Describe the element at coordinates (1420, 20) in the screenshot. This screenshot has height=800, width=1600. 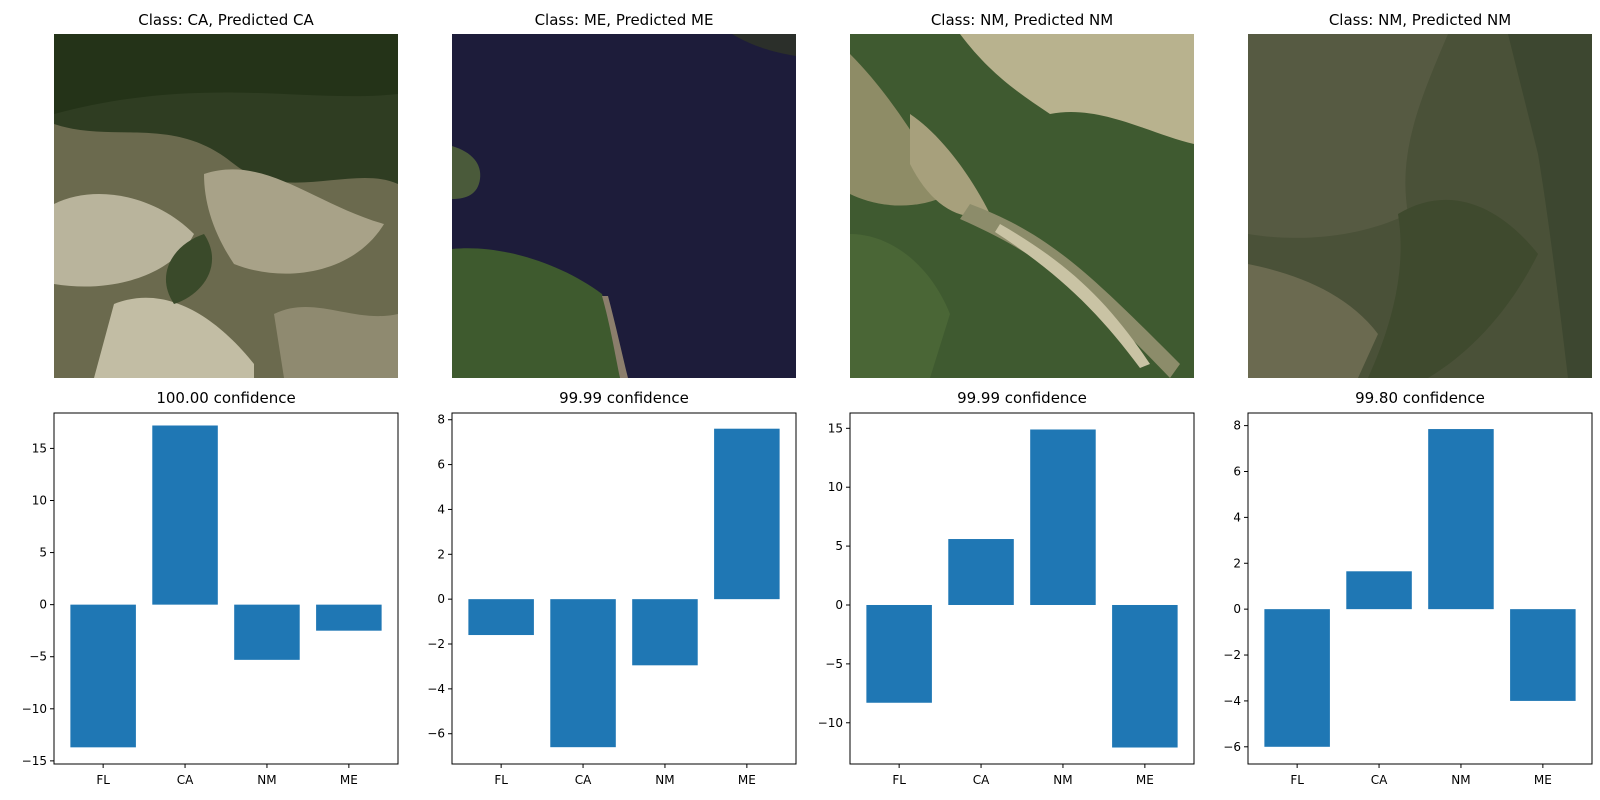
I see `image-title-4: Class: NM, Predicted NM` at that location.